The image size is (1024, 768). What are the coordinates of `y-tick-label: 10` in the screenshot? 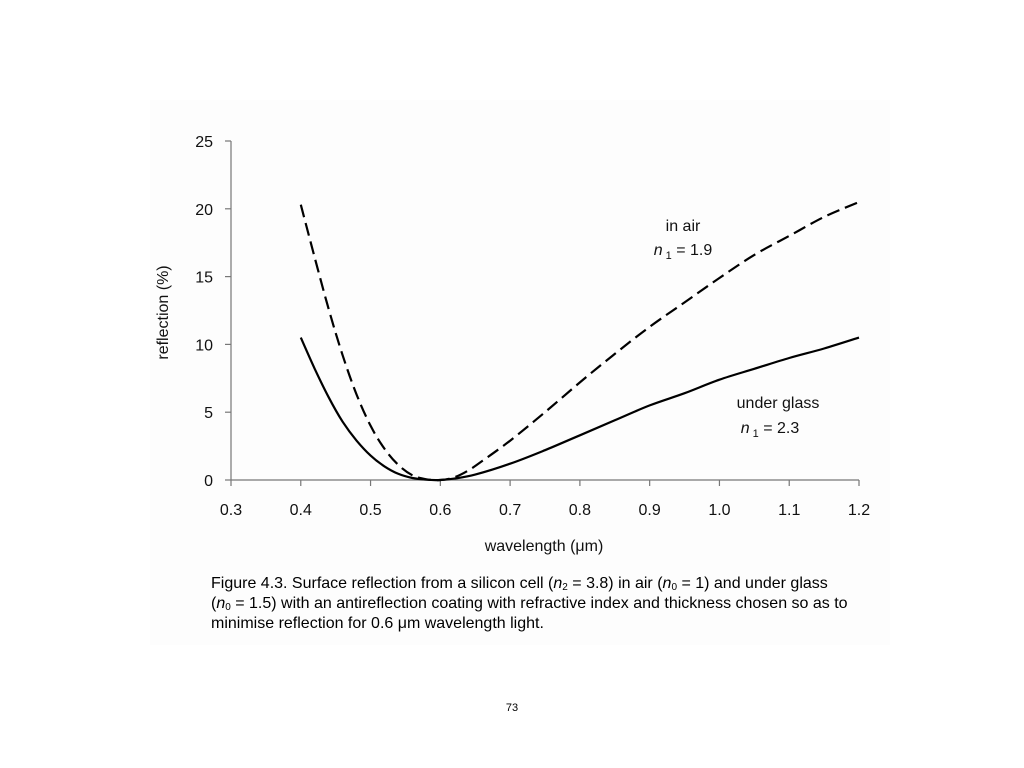 It's located at (204, 345).